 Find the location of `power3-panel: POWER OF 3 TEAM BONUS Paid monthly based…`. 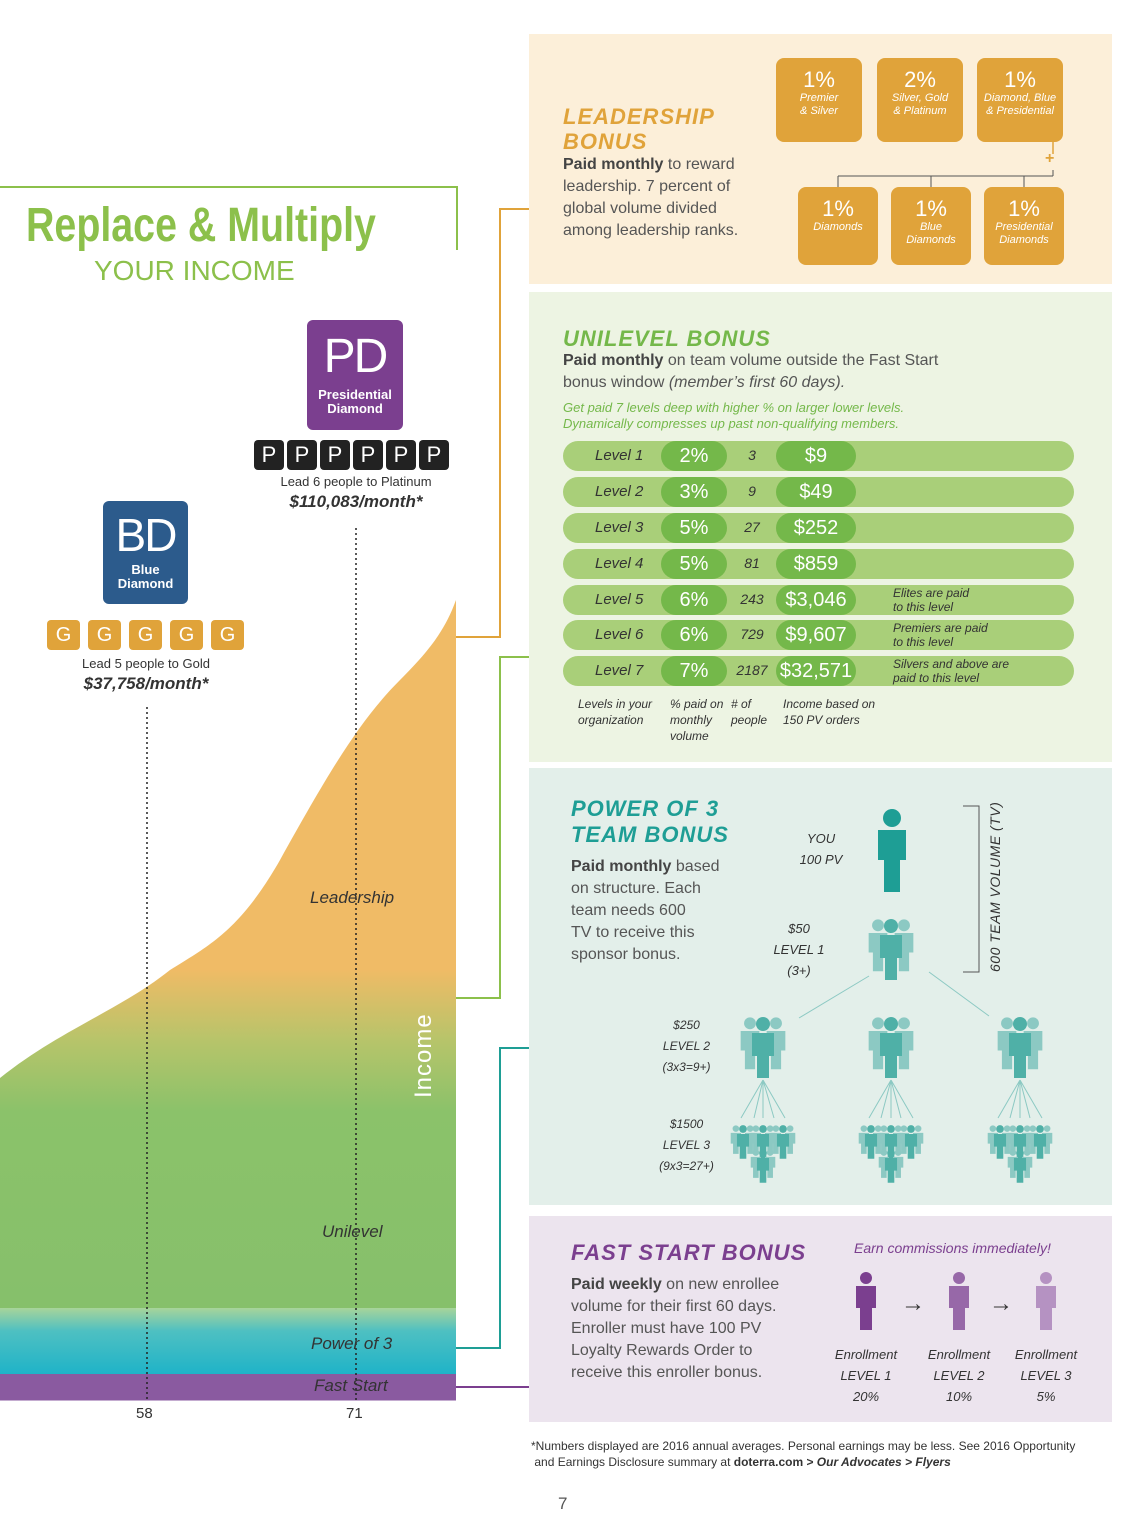

power3-panel: POWER OF 3 TEAM BONUS Paid monthly based… is located at coordinates (820, 986).